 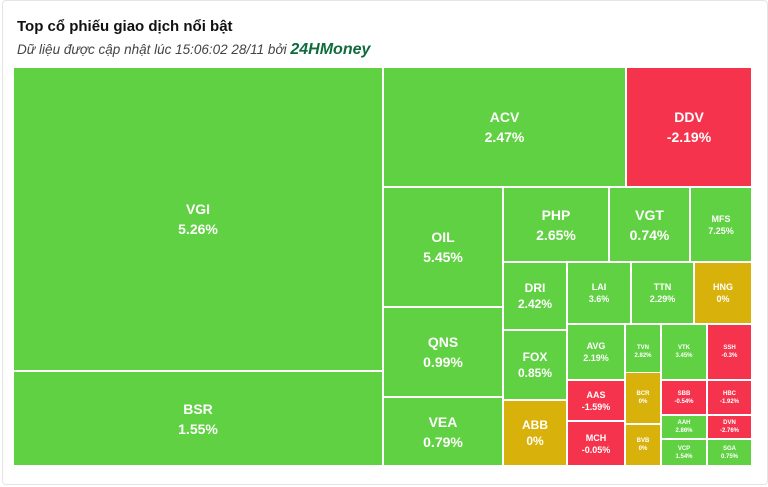 I want to click on stock-symbol: MFS, so click(x=721, y=218).